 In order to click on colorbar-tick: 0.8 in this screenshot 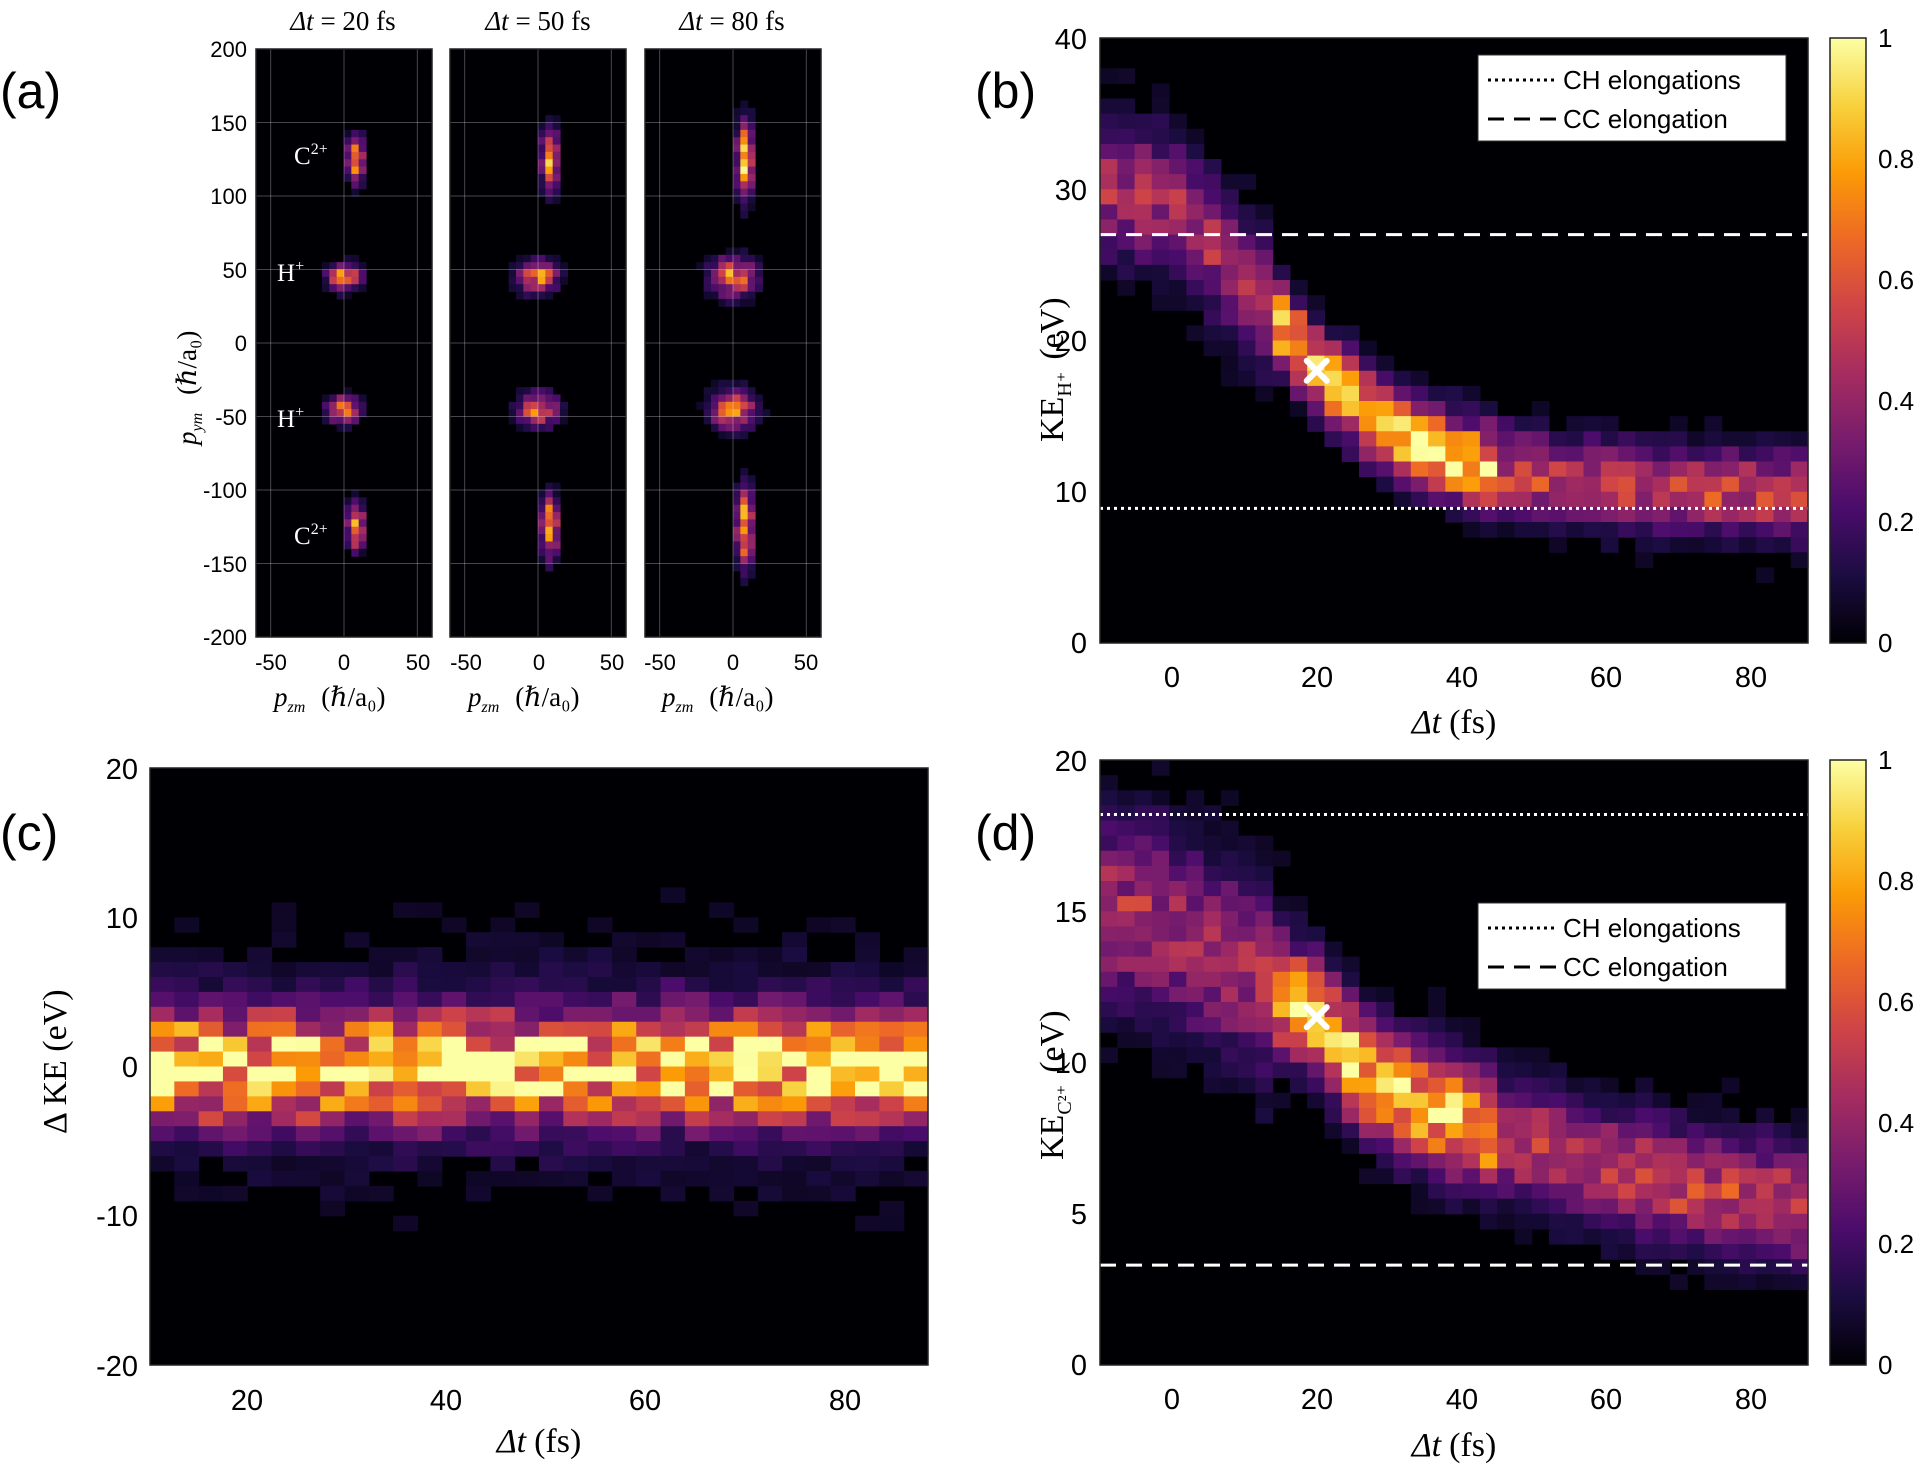, I will do `click(1896, 159)`.